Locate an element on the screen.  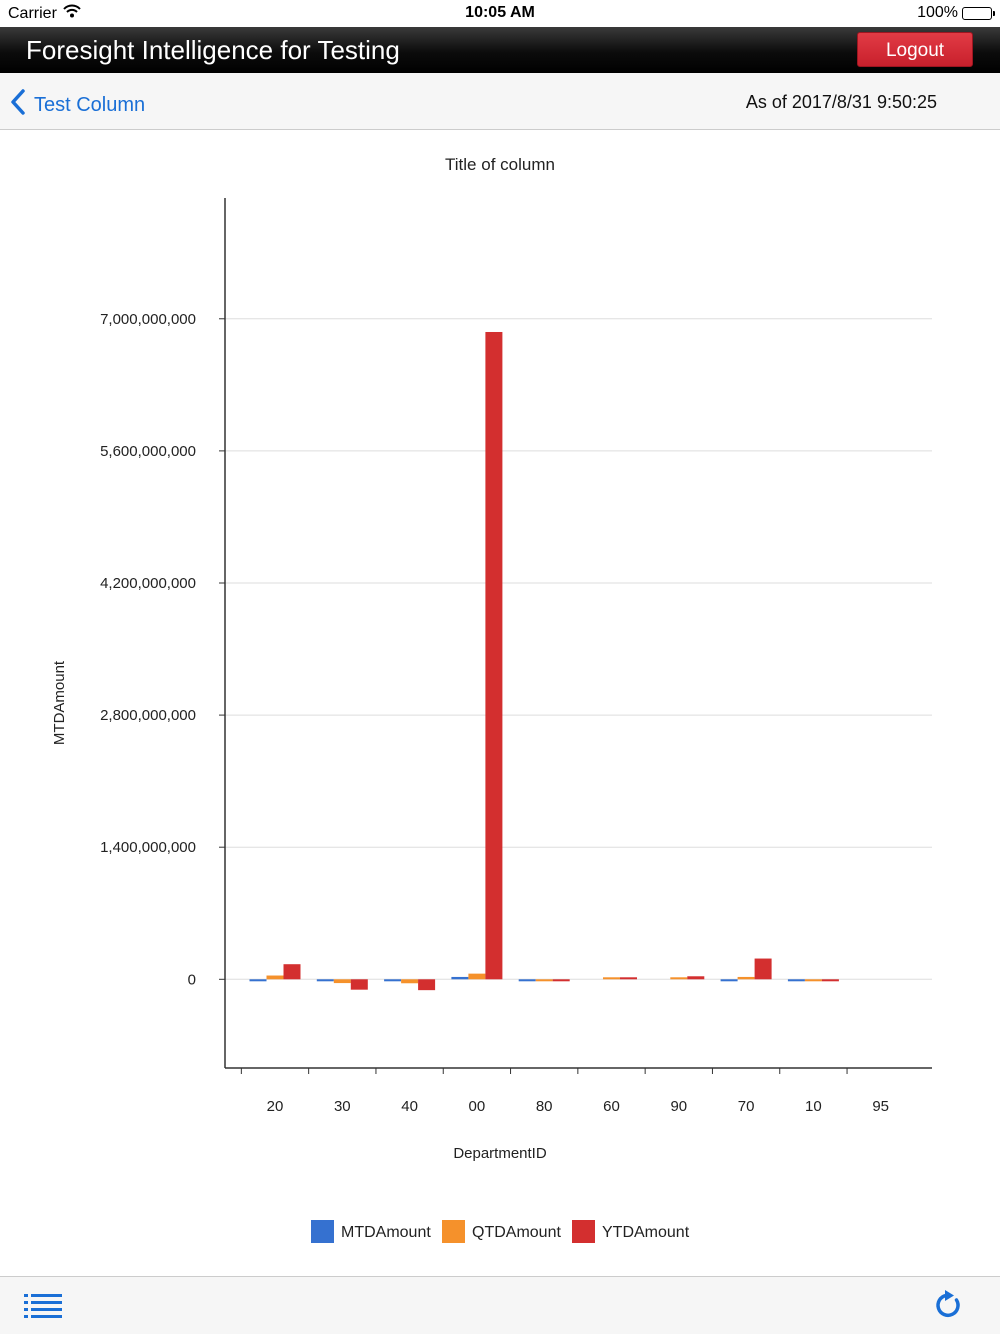
carrier-label: Carrier is located at coordinates (32, 13).